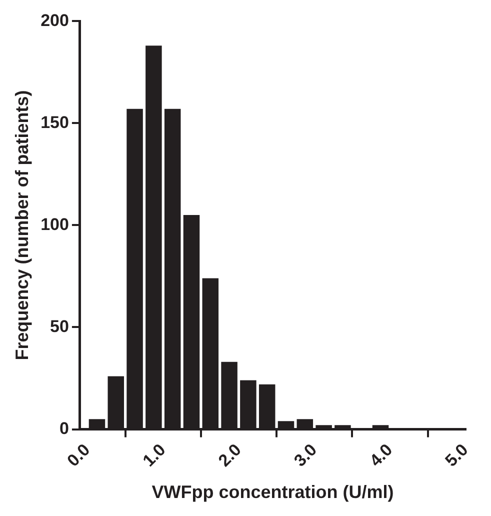 The width and height of the screenshot is (491, 516). What do you see at coordinates (64, 428) in the screenshot?
I see `y-tick-label: 0` at bounding box center [64, 428].